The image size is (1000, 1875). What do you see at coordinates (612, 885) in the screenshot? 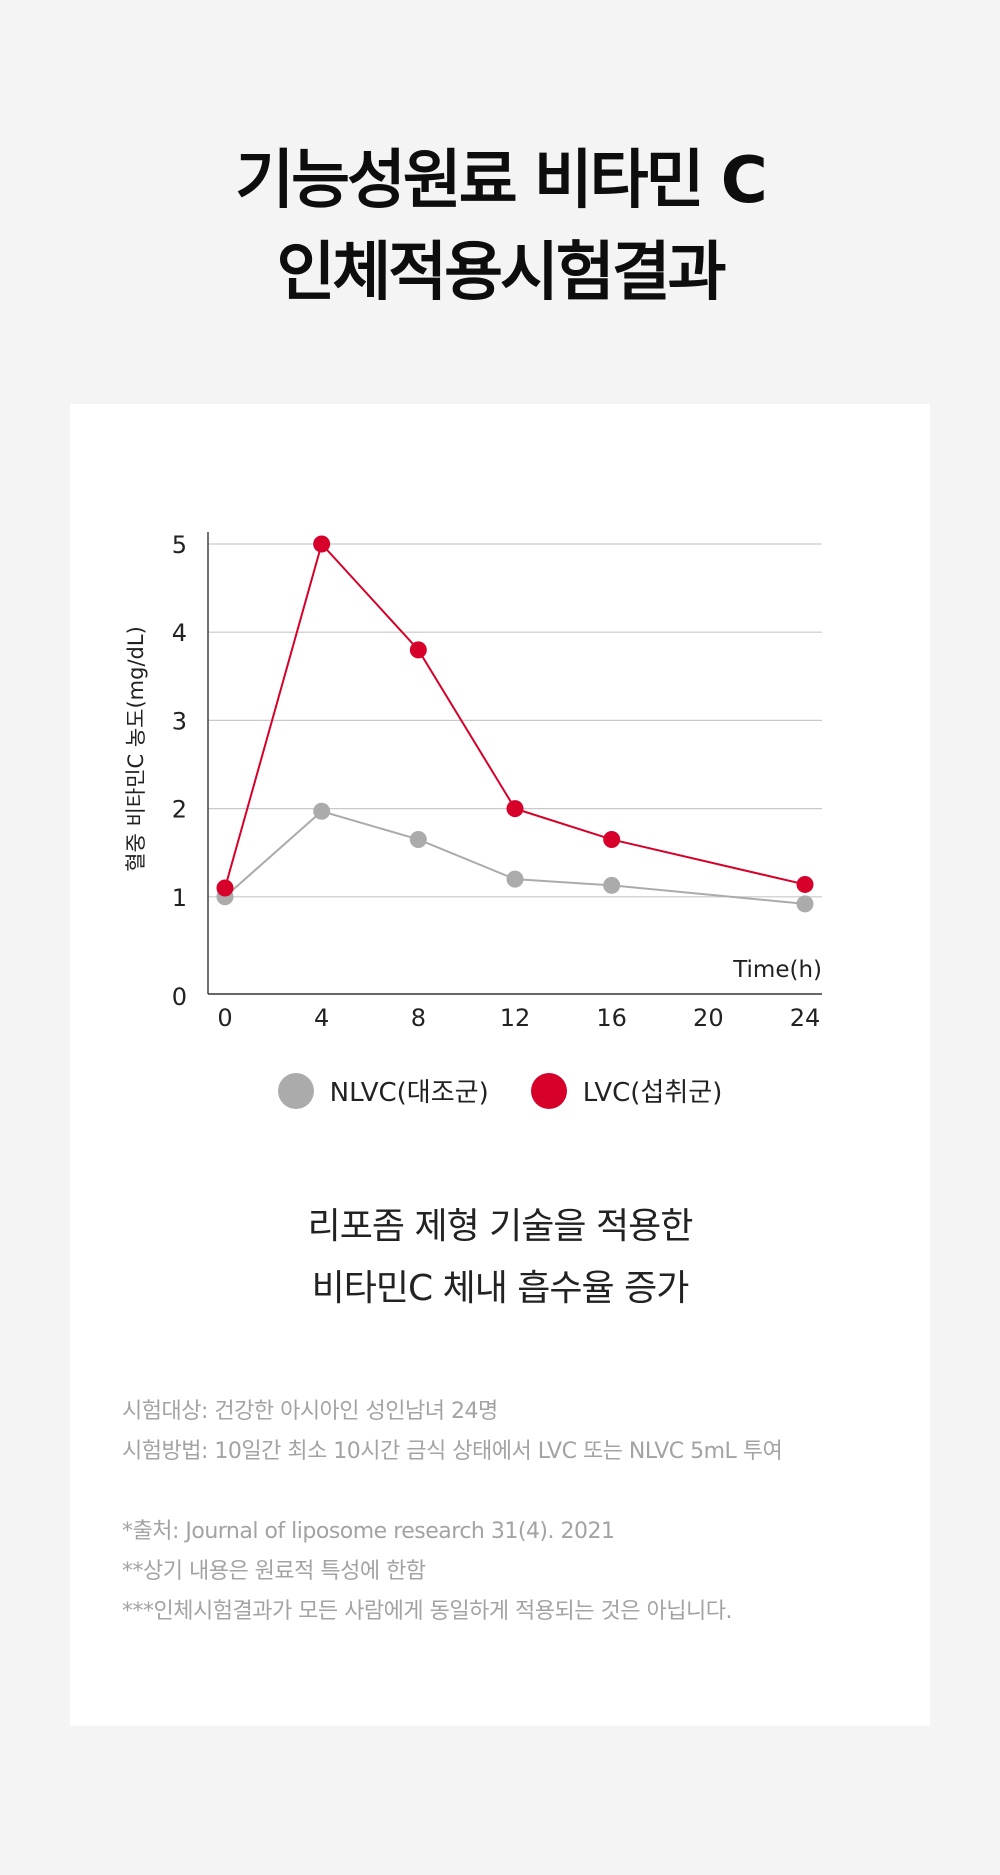
I see `data-point-s0-x16` at bounding box center [612, 885].